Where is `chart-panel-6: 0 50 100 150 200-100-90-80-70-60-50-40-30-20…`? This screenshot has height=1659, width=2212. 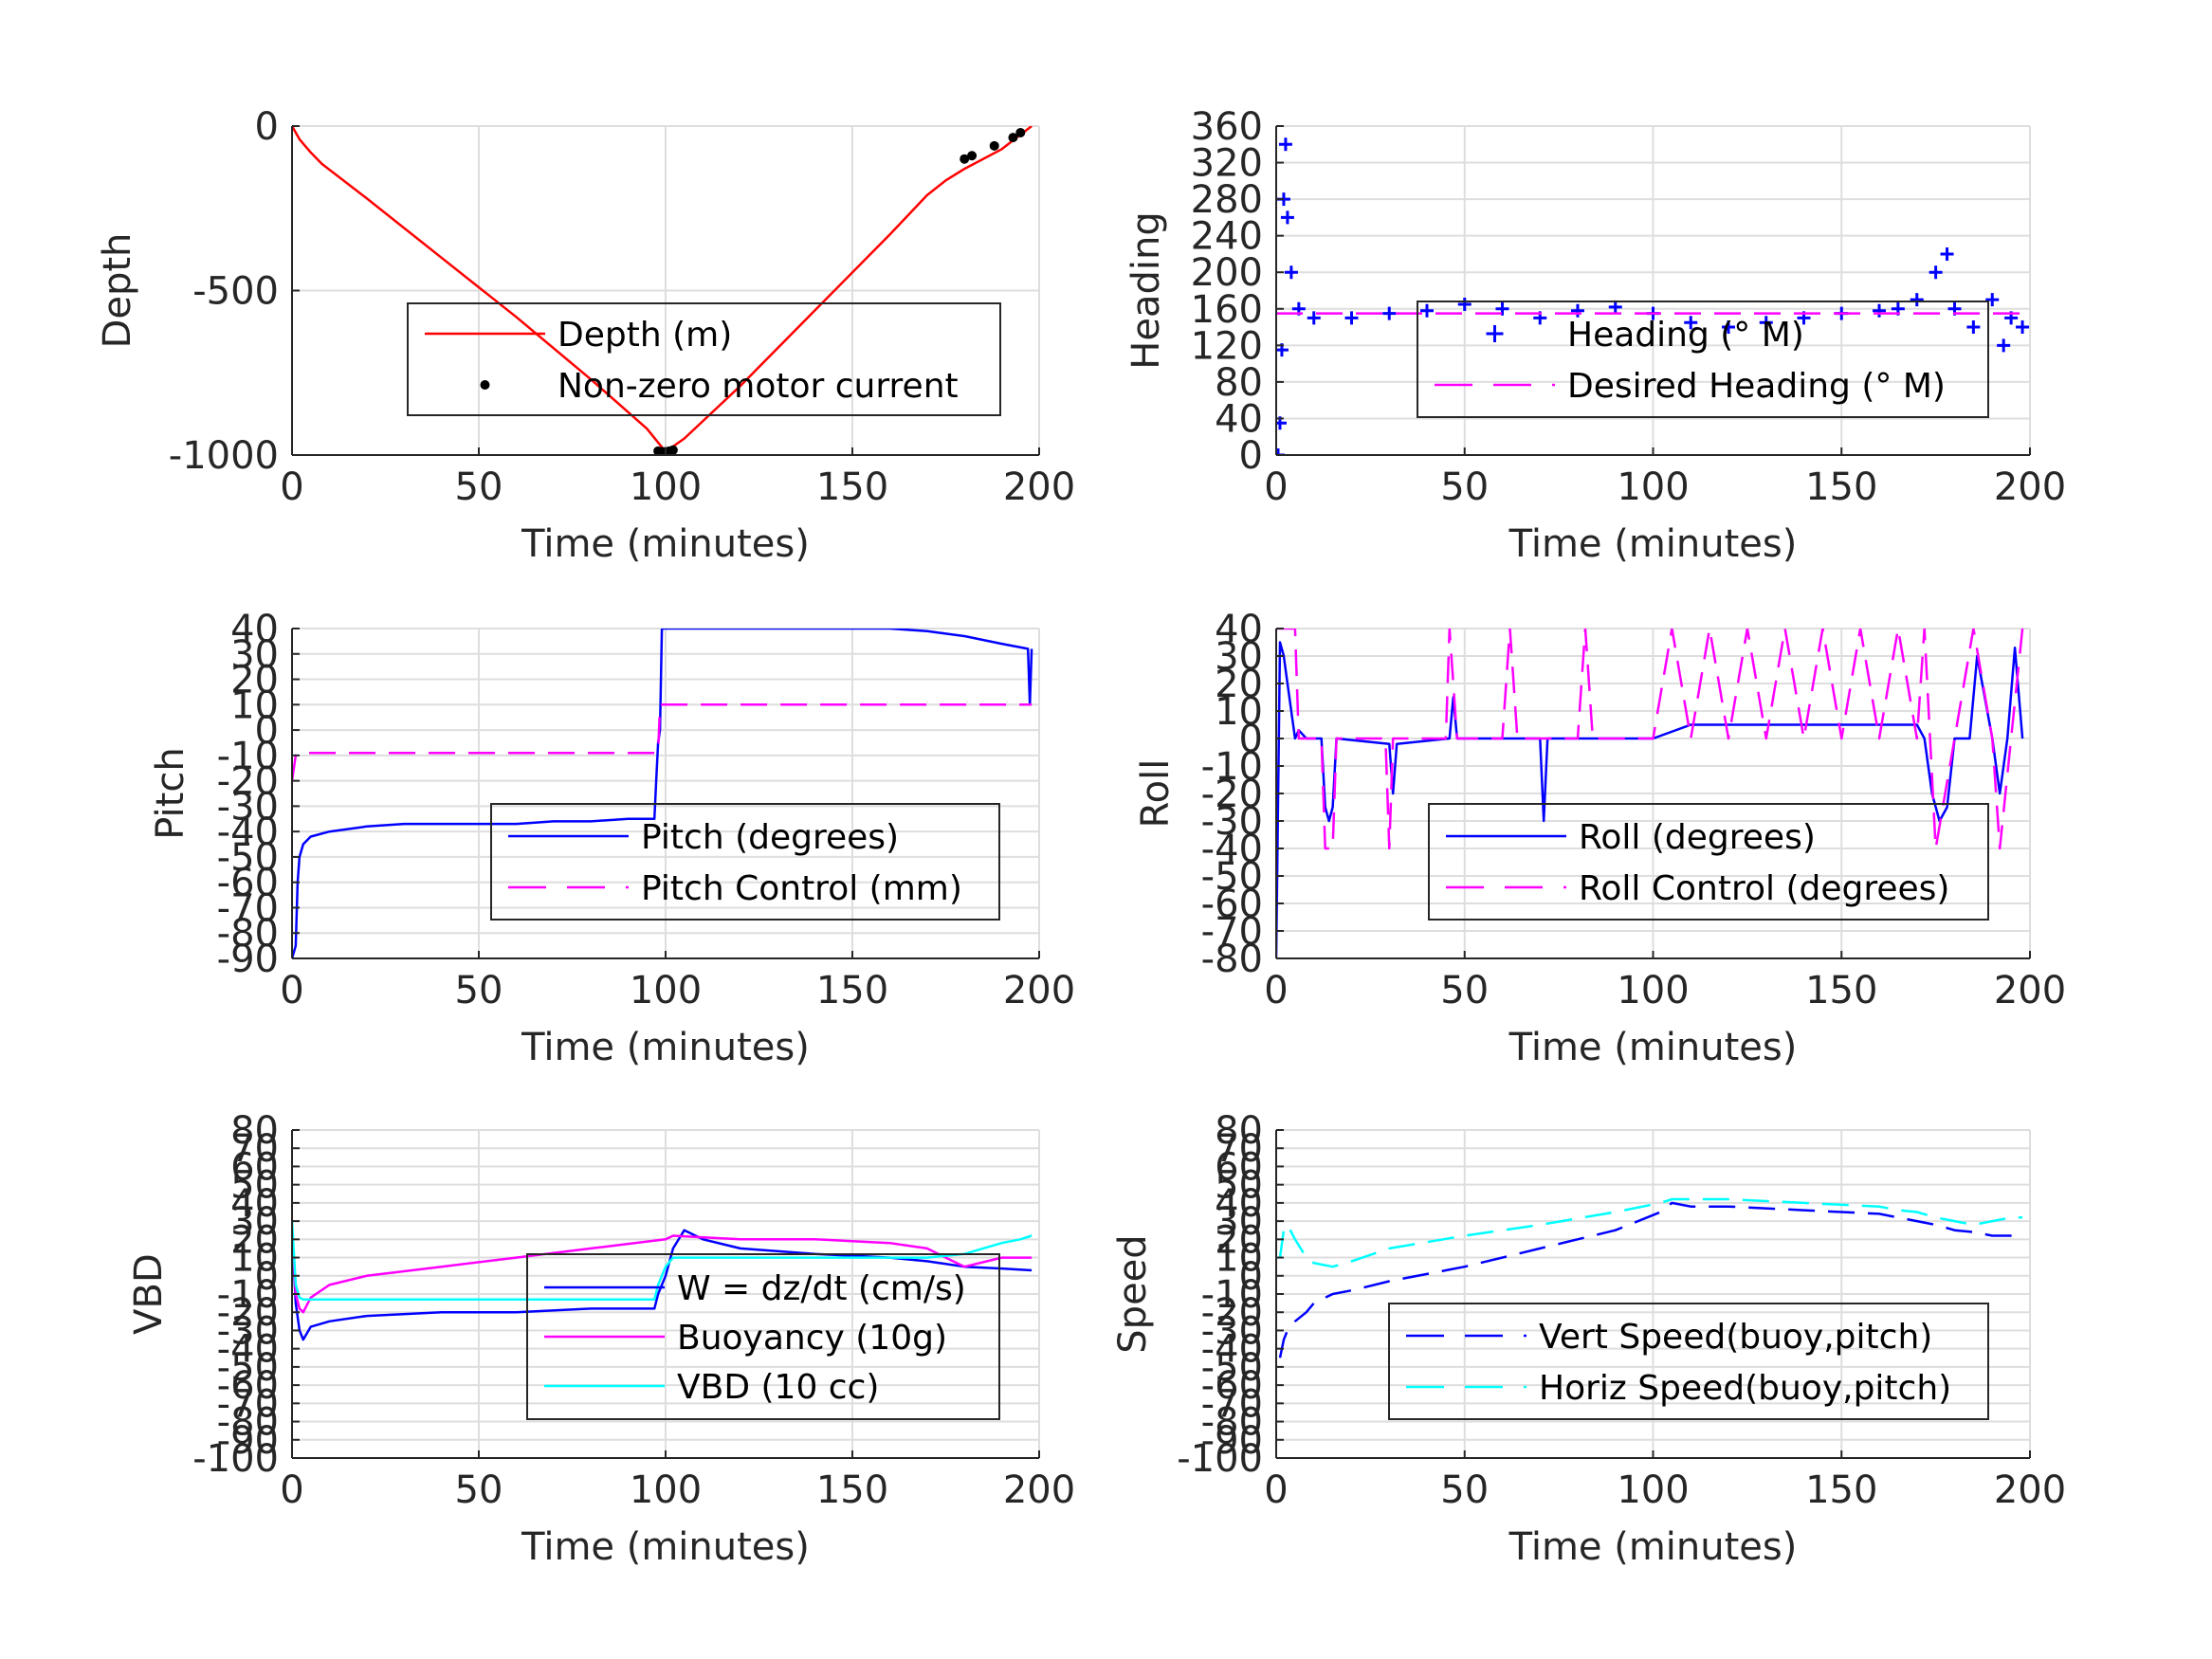 chart-panel-6: 0 50 100 150 200-100-90-80-70-60-50-40-30-20… is located at coordinates (1588, 1339).